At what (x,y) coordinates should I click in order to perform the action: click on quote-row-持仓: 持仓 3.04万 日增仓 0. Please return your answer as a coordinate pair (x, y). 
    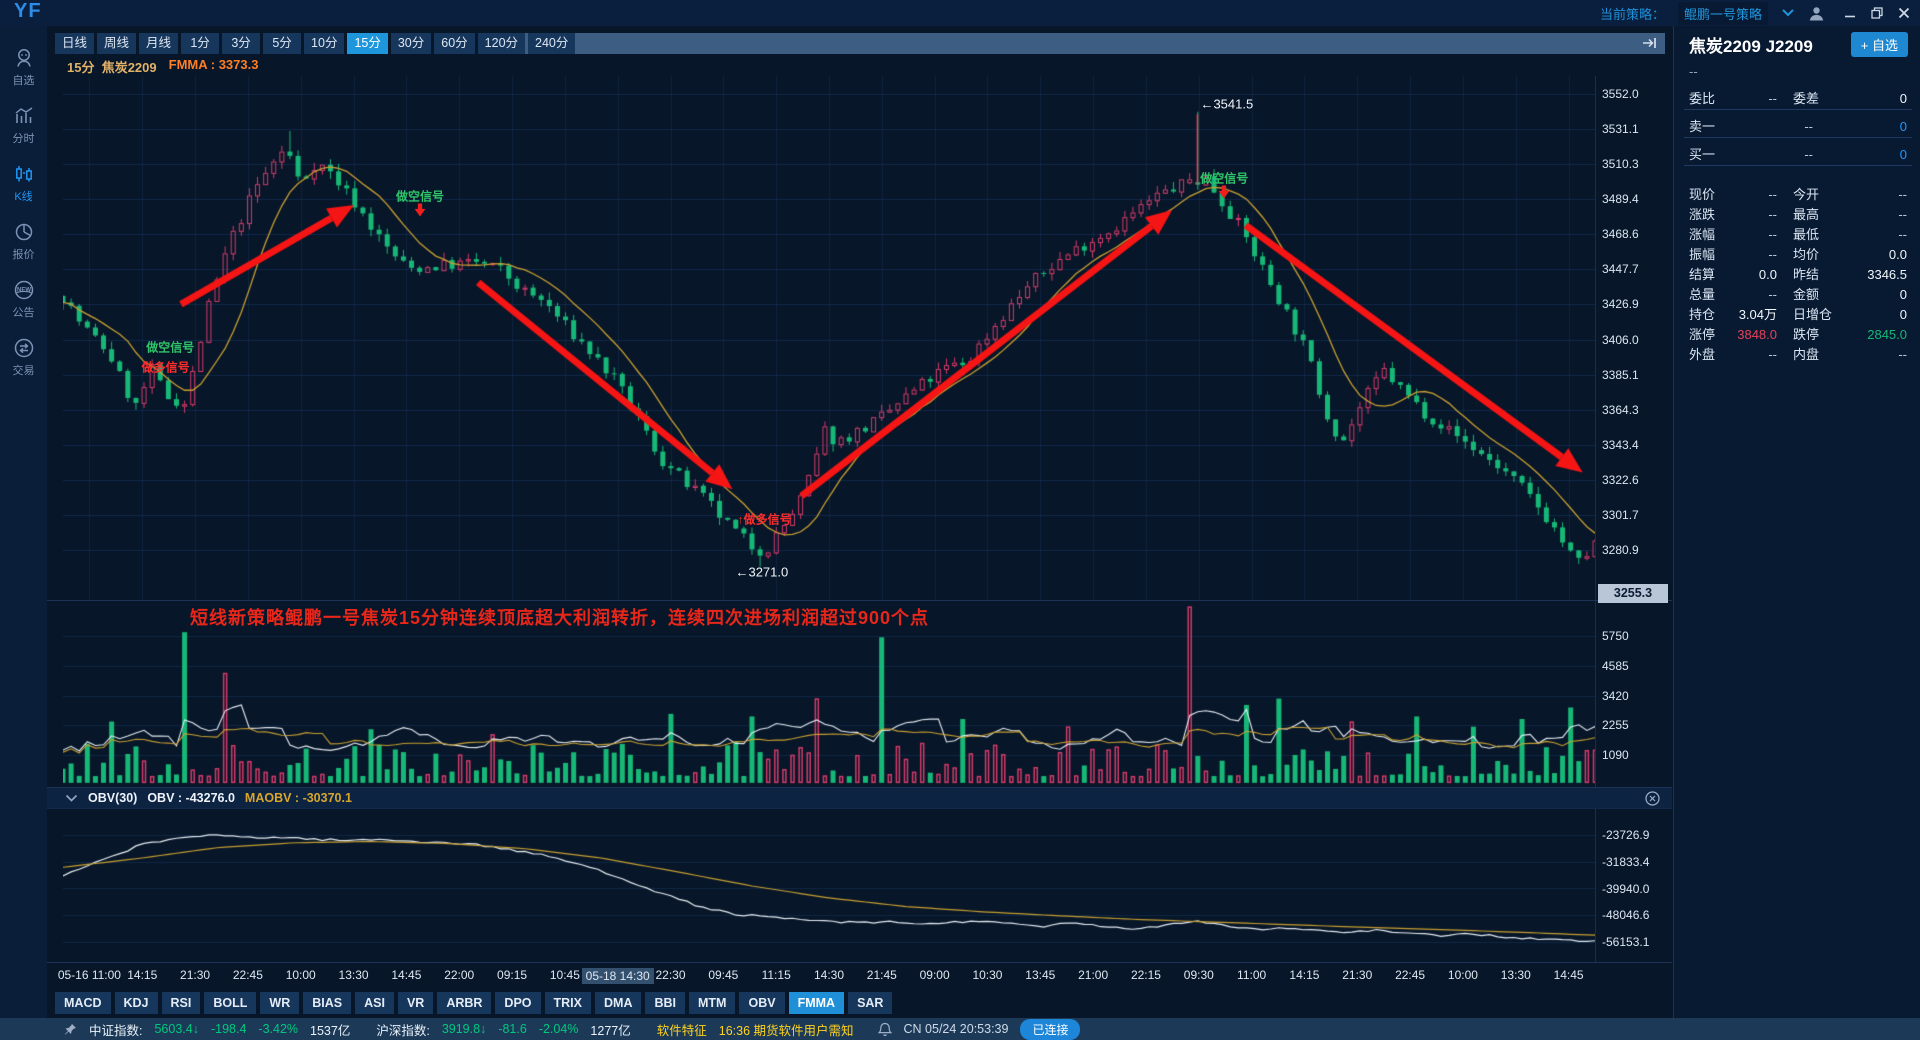
    Looking at the image, I should click on (1798, 313).